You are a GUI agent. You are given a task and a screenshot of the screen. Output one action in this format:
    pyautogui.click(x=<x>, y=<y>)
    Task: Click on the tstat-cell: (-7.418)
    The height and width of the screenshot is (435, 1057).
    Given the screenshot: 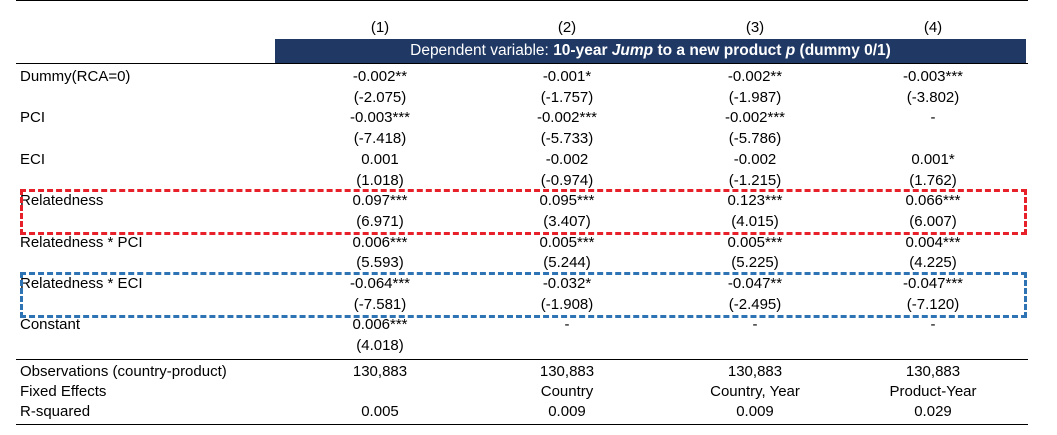 What is the action you would take?
    pyautogui.click(x=380, y=138)
    